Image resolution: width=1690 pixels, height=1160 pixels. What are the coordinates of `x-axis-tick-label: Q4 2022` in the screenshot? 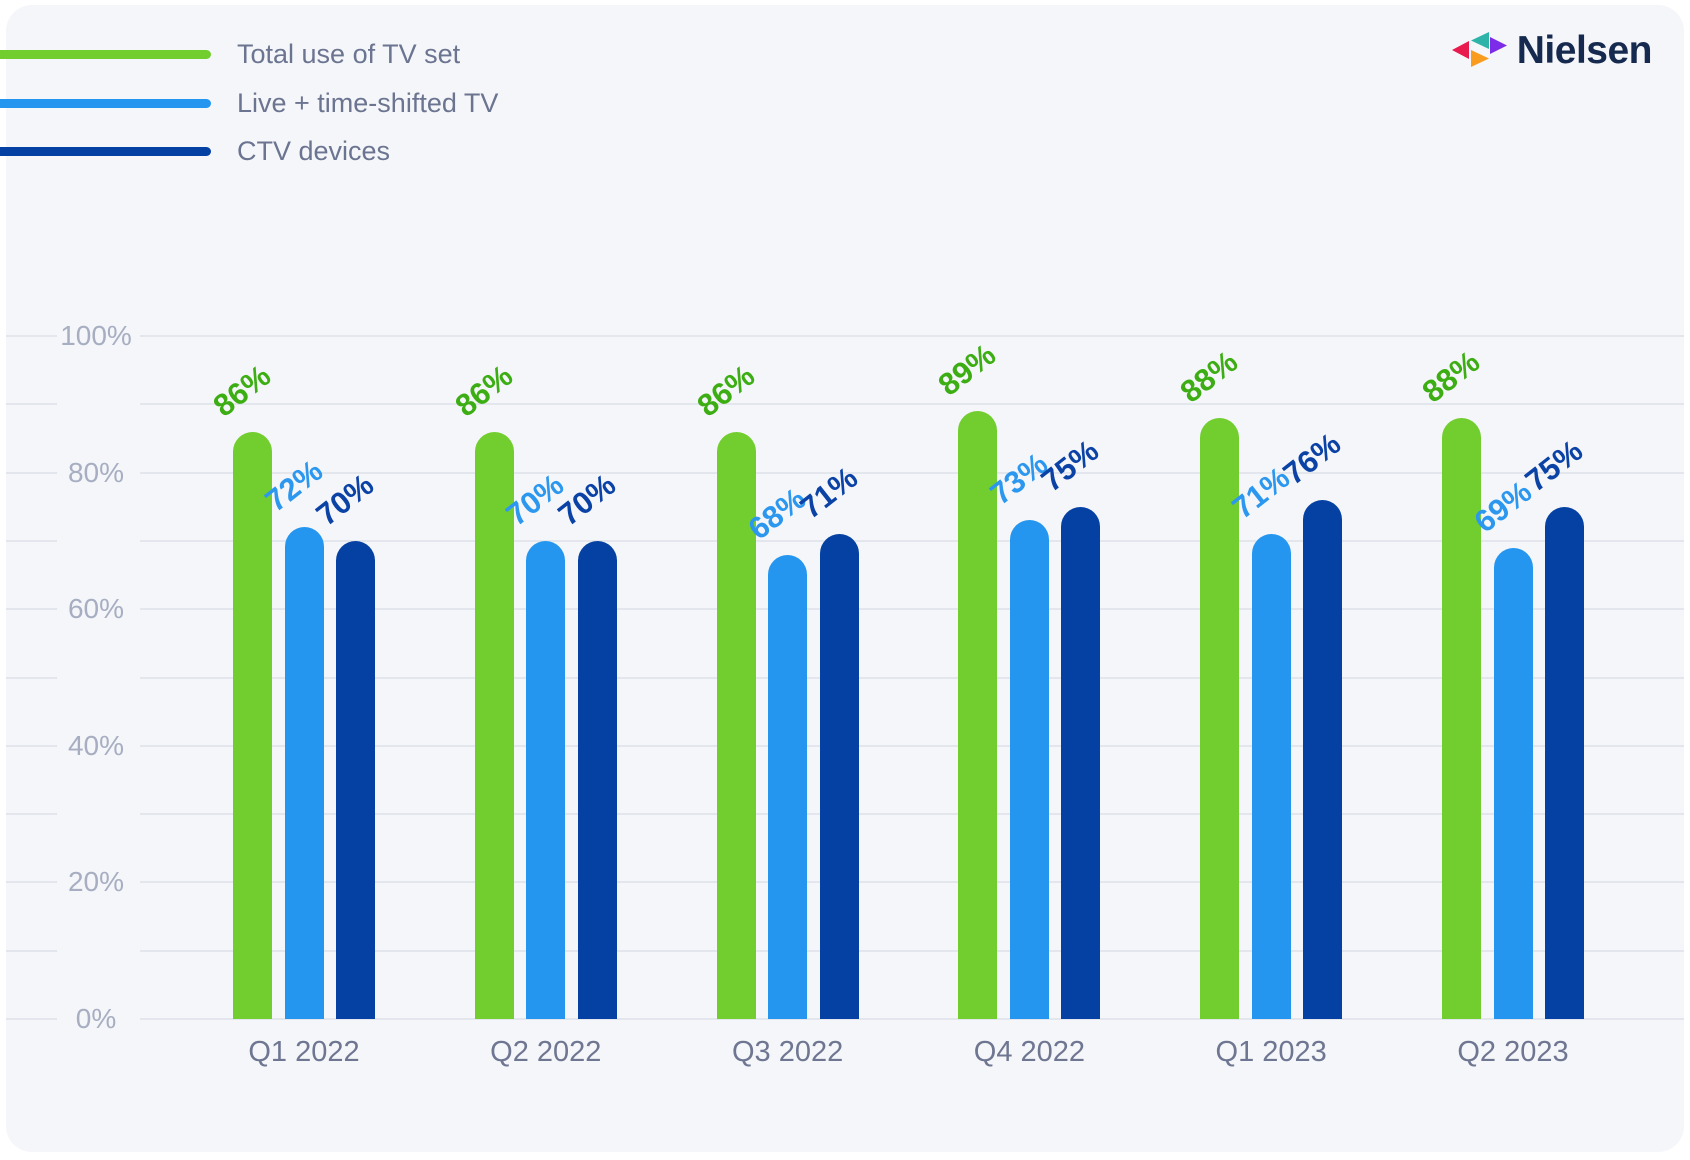 It's located at (1029, 1052).